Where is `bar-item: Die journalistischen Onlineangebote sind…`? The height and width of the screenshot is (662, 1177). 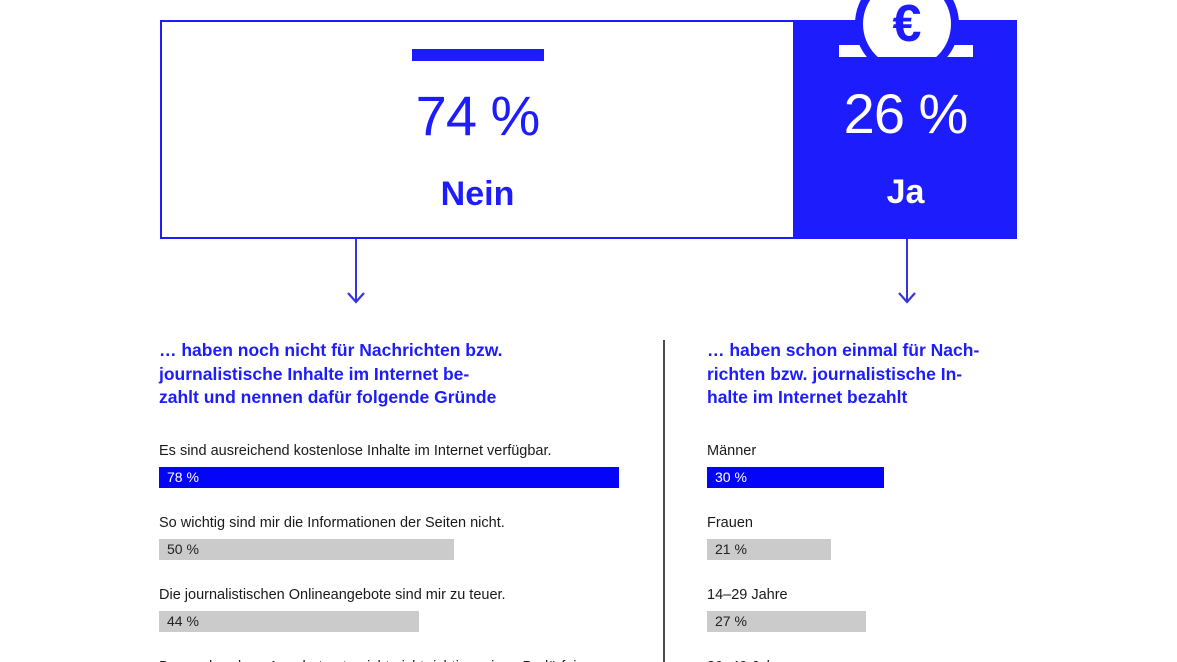 bar-item: Die journalistischen Onlineangebote sind… is located at coordinates (411, 609).